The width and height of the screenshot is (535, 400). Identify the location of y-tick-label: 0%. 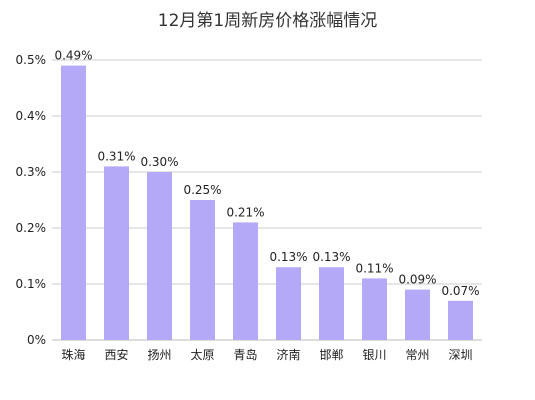
(36, 340).